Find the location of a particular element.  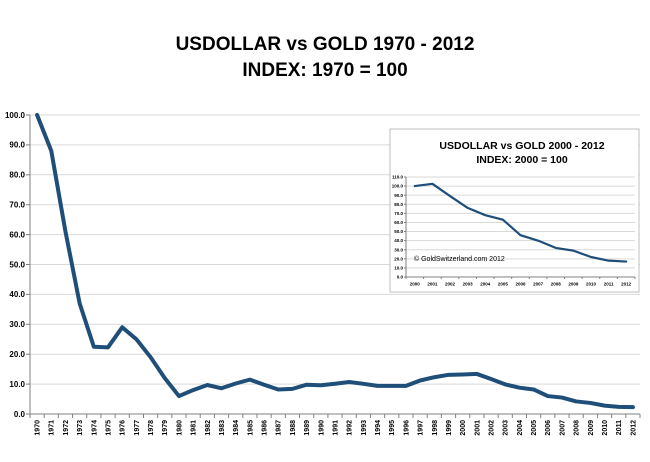

main-x-tick-label: 1975 is located at coordinates (108, 428).